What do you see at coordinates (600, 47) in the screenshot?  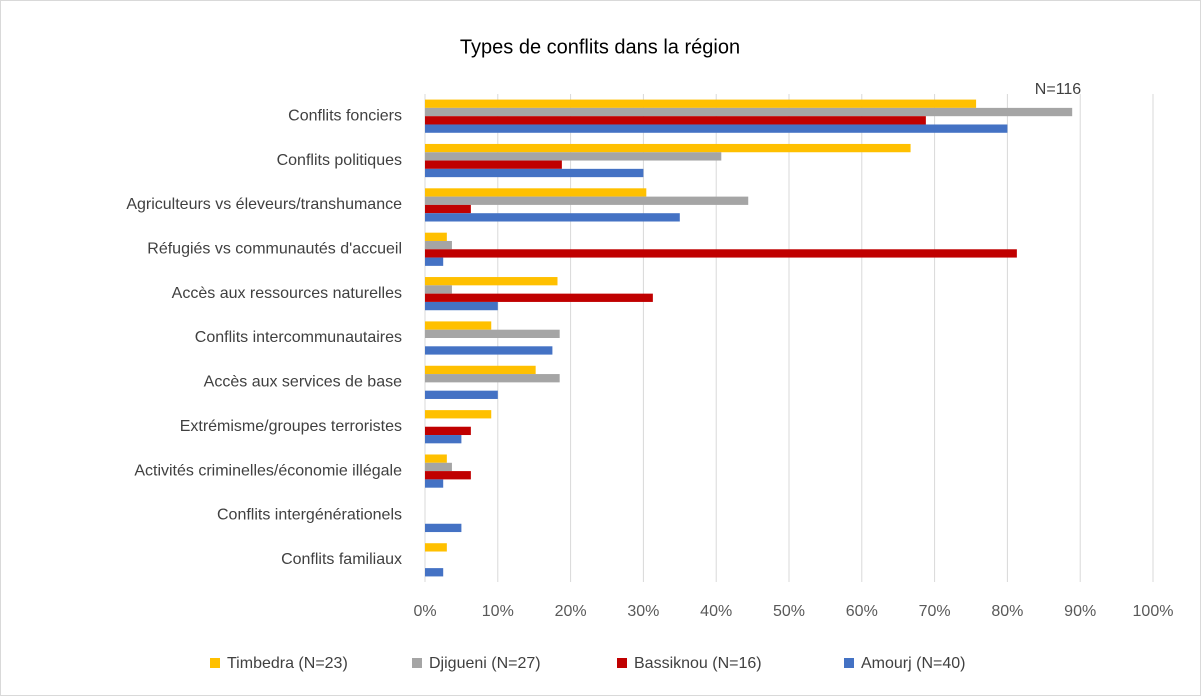 I see `chart-title: Types de conflits dans la région` at bounding box center [600, 47].